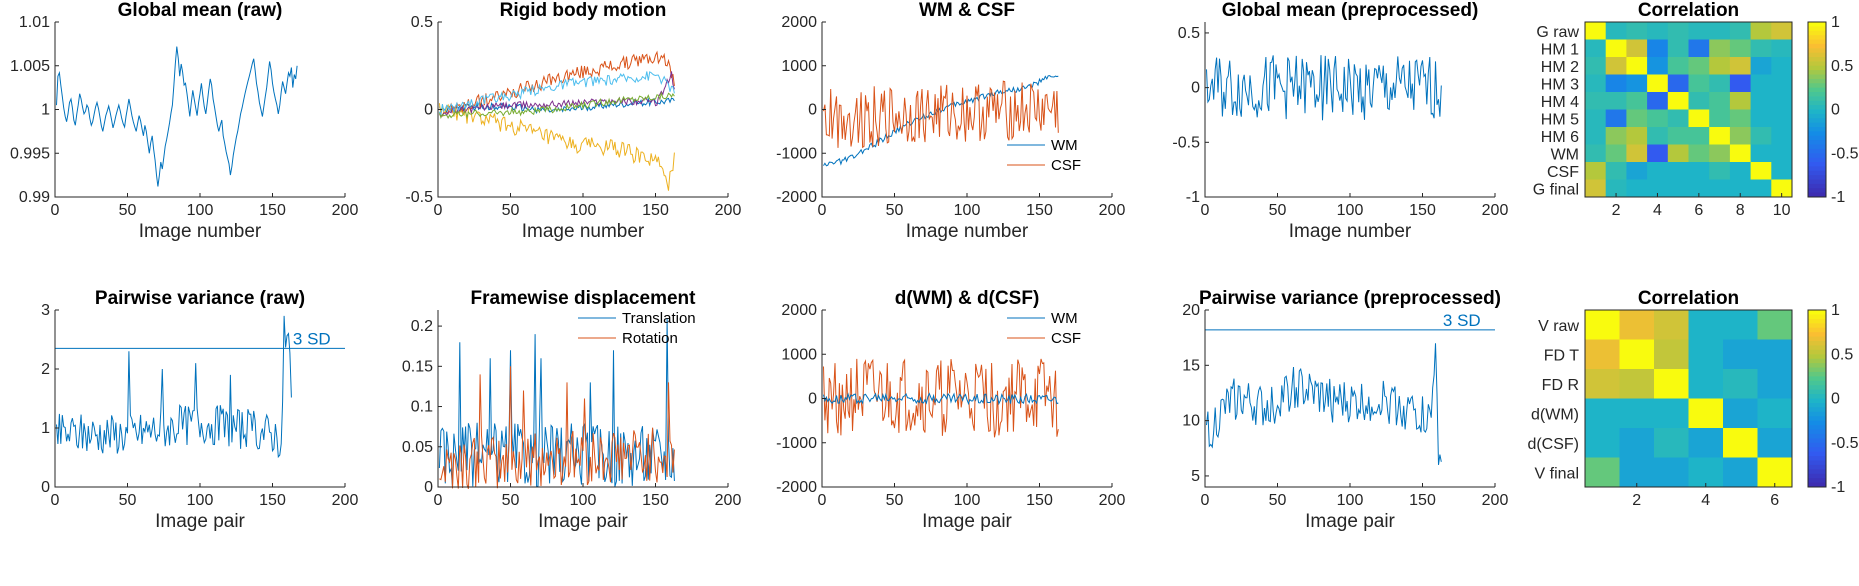 The image size is (1859, 586). Describe the element at coordinates (1616, 210) in the screenshot. I see `x-tick-label: 2` at that location.